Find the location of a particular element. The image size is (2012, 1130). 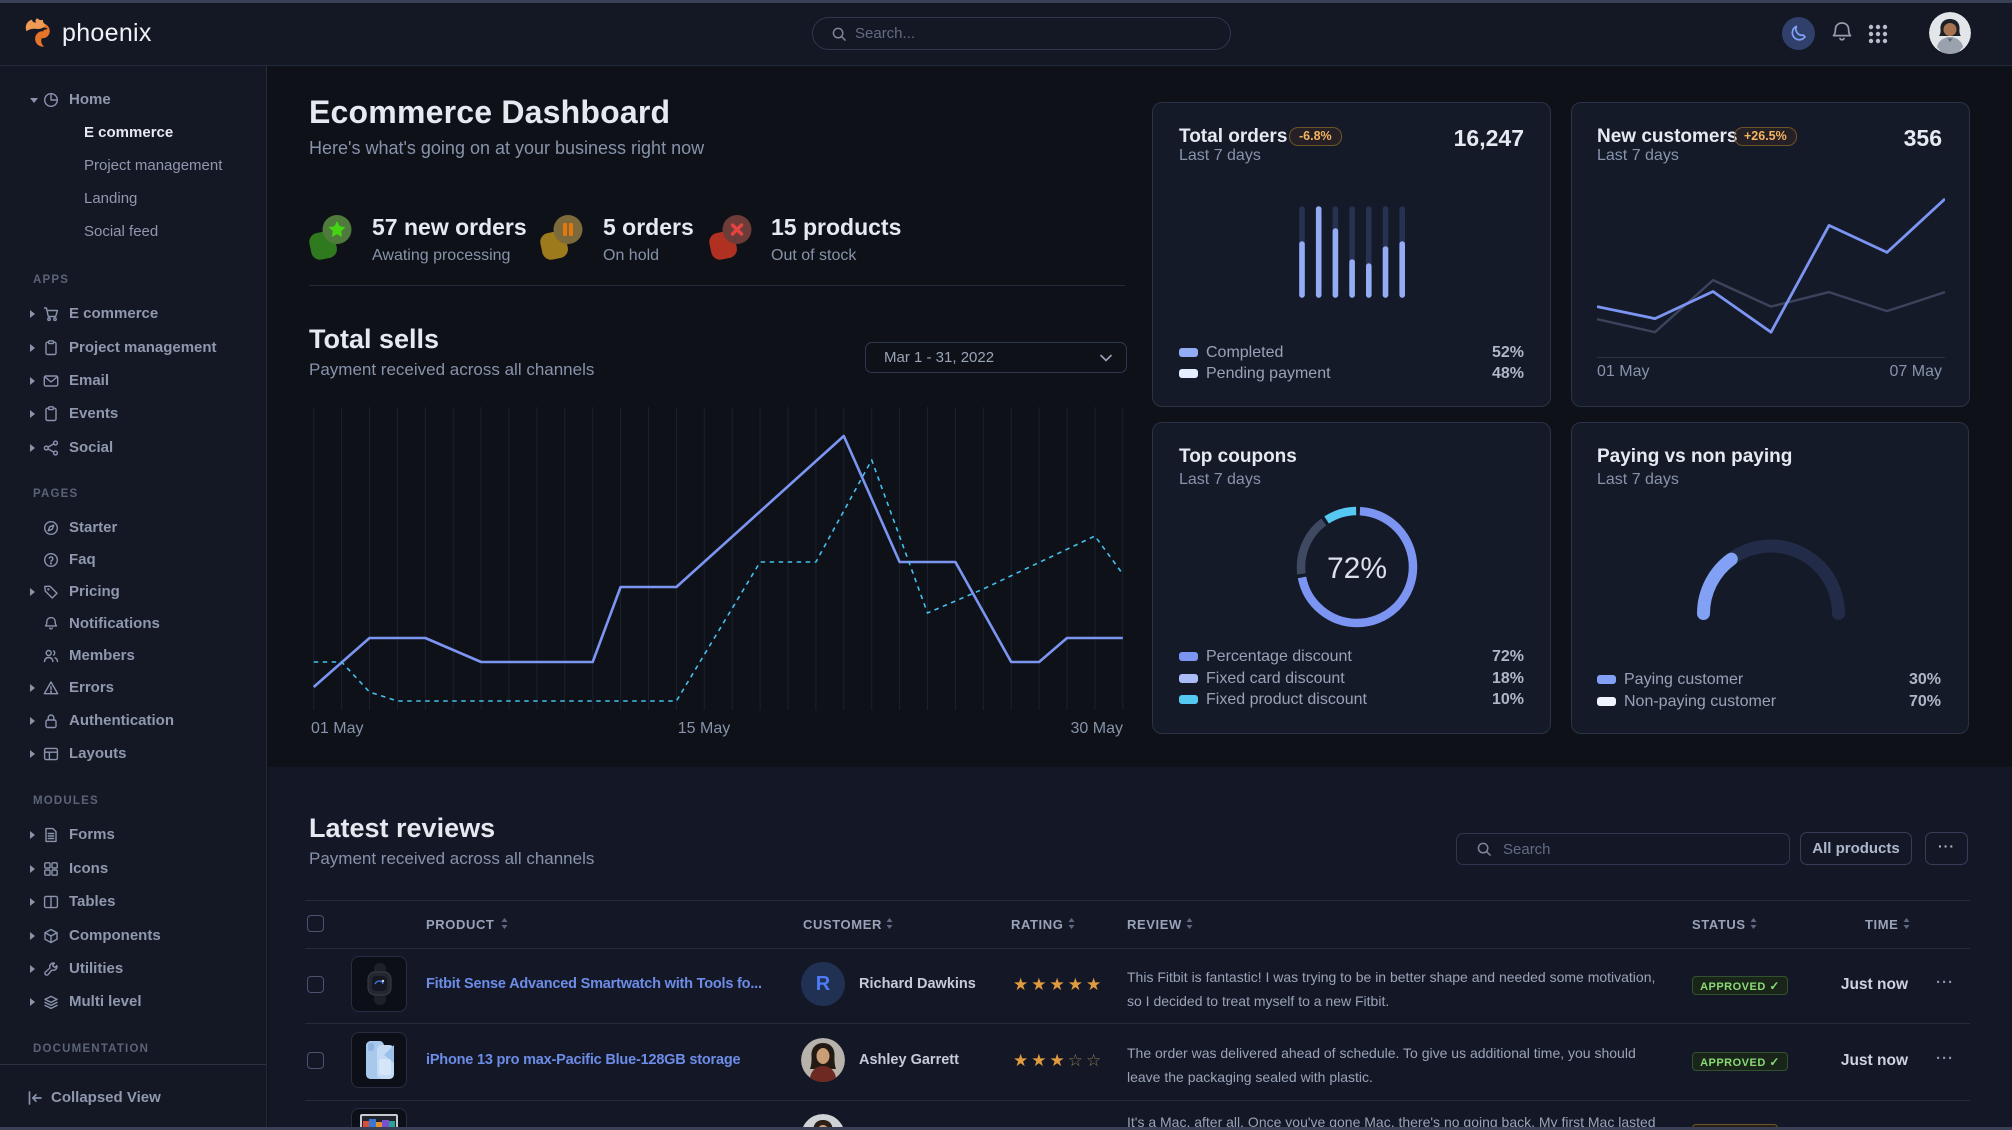

svg-text: 72% is located at coordinates (1357, 568).